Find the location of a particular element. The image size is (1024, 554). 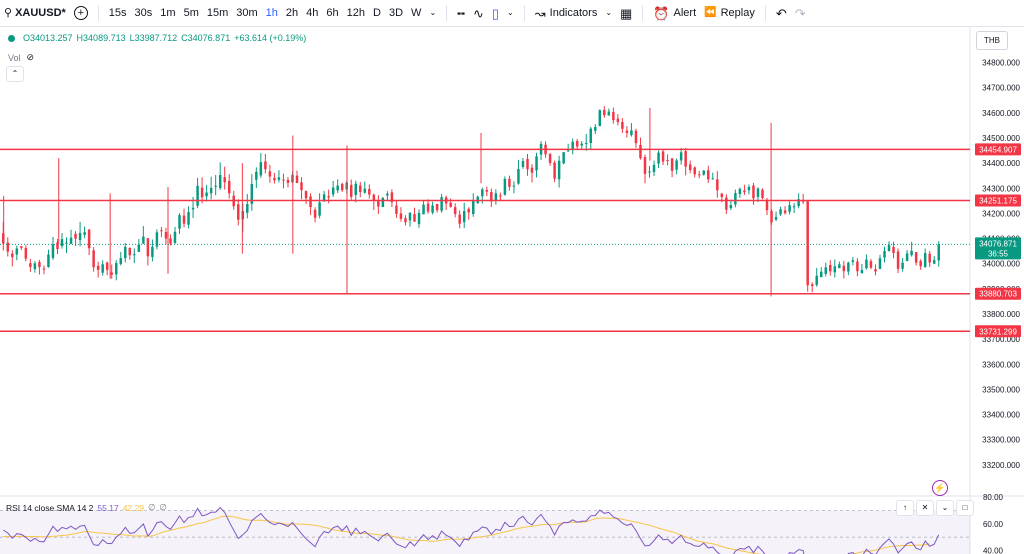

rsi-axis-tick: 60.00 is located at coordinates (993, 524).